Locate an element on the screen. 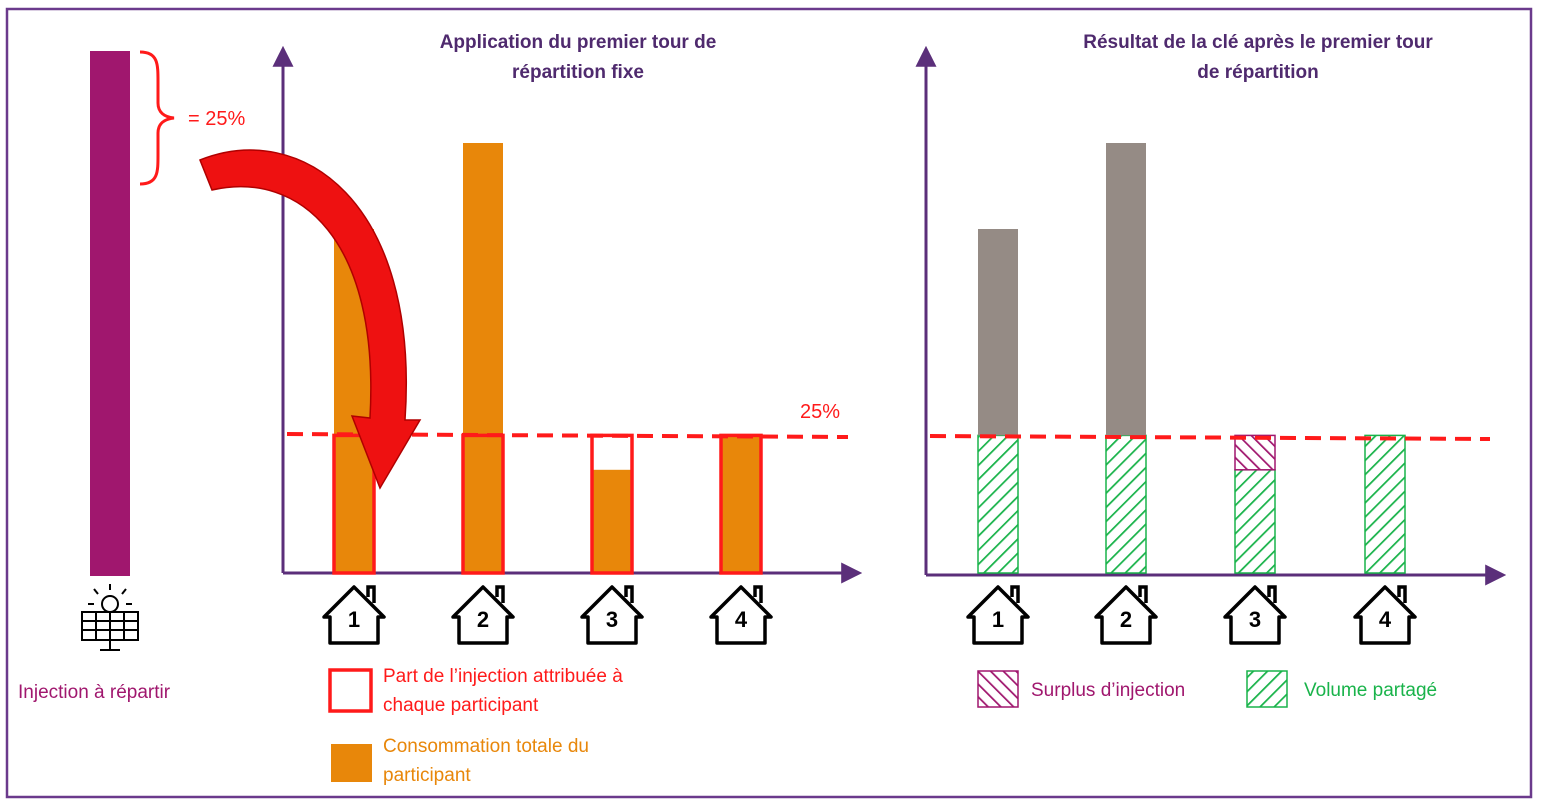  injection-bar is located at coordinates (110, 313).